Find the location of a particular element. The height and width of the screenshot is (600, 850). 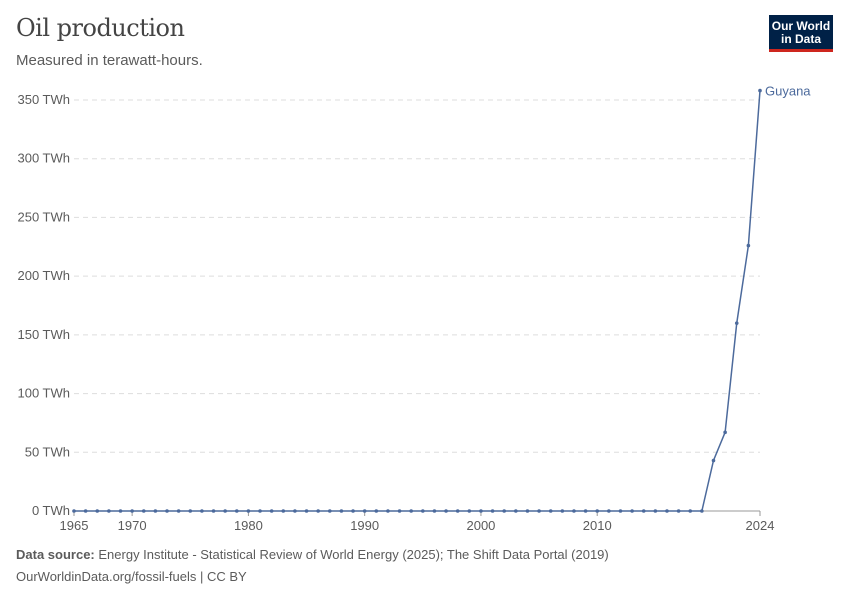

y-tick-label: 300 TWh is located at coordinates (43, 158).